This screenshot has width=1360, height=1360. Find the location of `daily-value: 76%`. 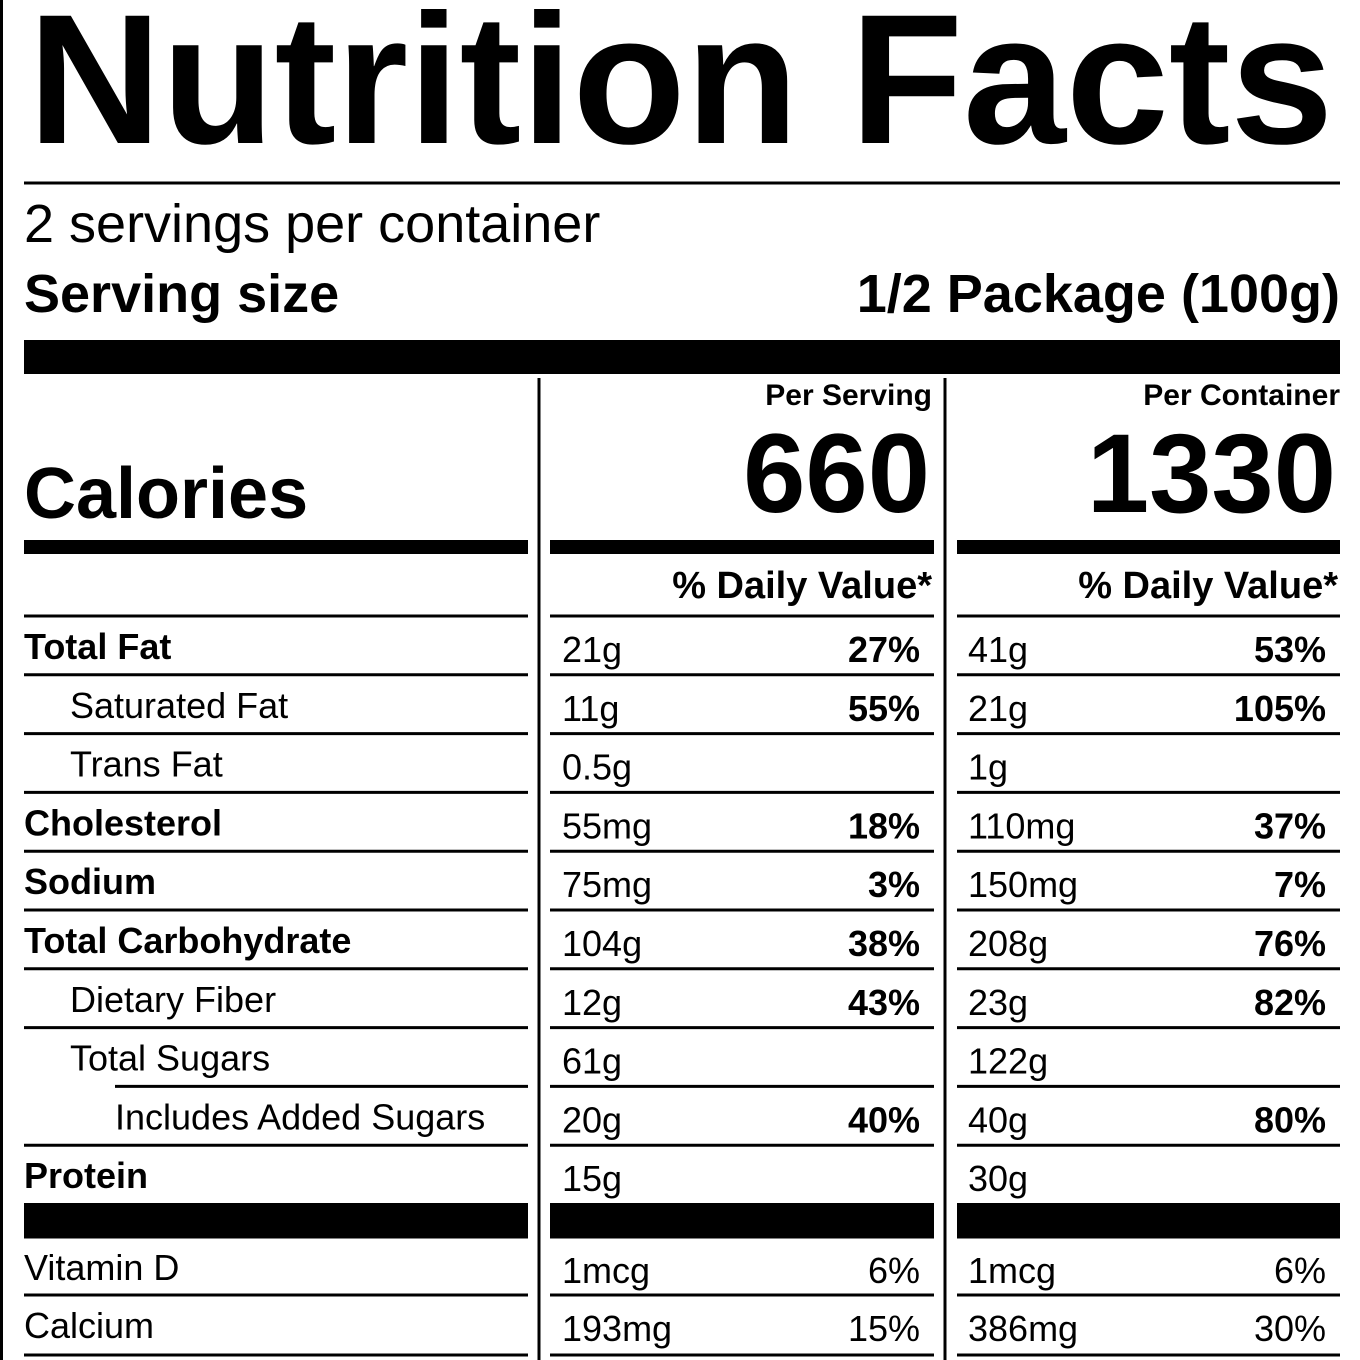

daily-value: 76% is located at coordinates (1290, 943).